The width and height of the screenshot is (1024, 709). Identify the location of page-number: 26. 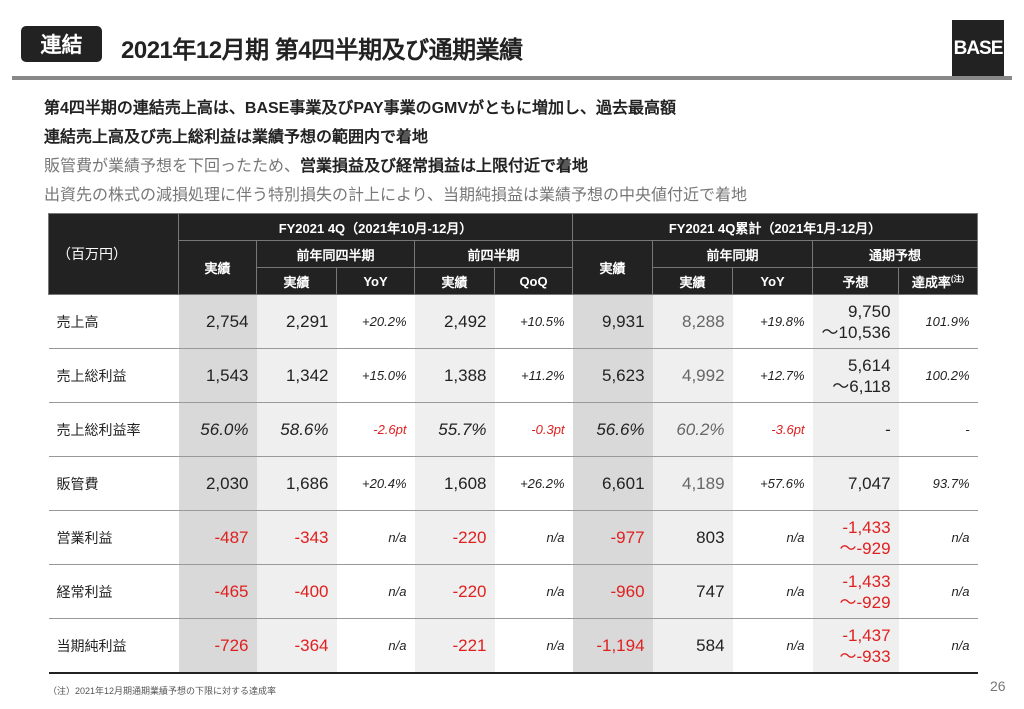
(998, 686).